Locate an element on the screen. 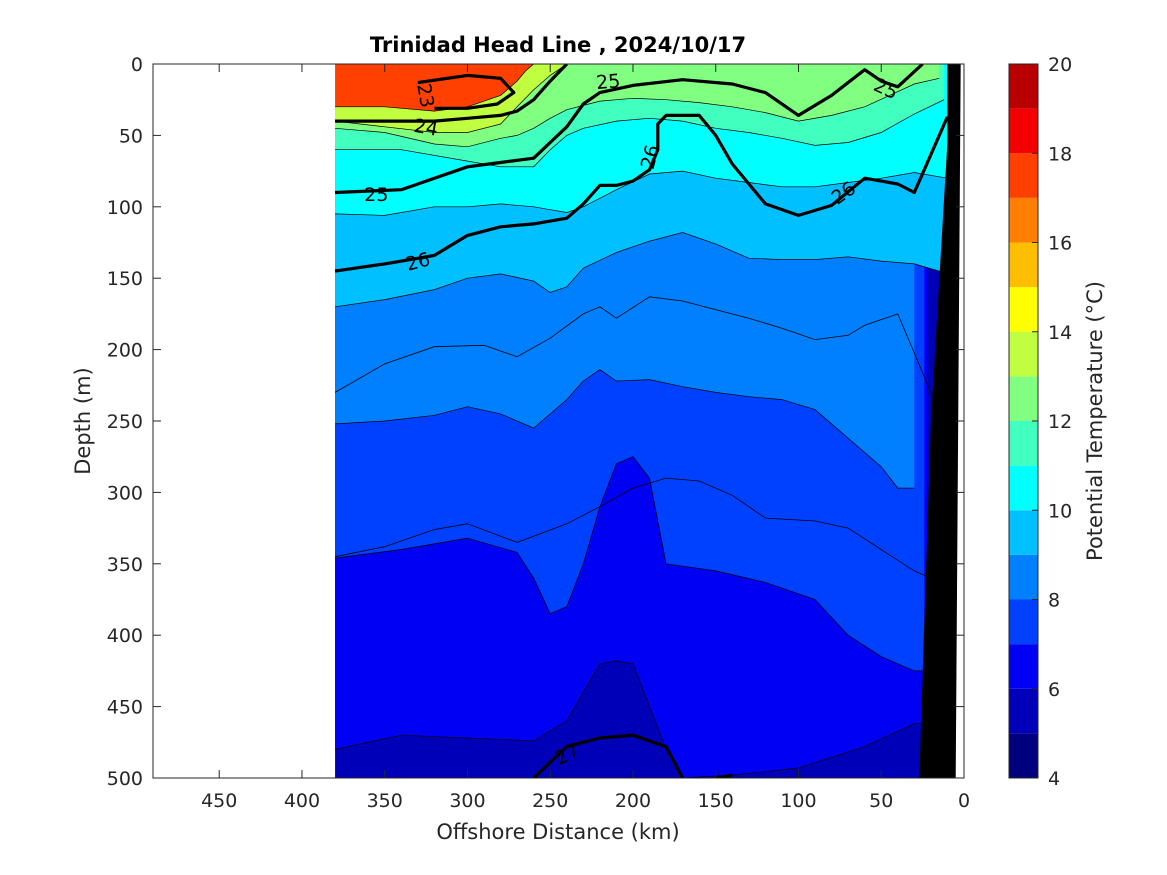  colorbar-label: Potential Temperature (°C) is located at coordinates (1095, 421).